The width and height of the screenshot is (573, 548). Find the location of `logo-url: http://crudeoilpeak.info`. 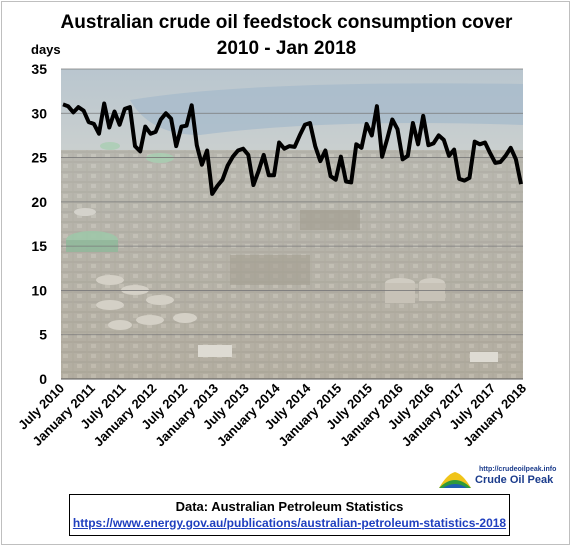

logo-url: http://crudeoilpeak.info is located at coordinates (518, 469).